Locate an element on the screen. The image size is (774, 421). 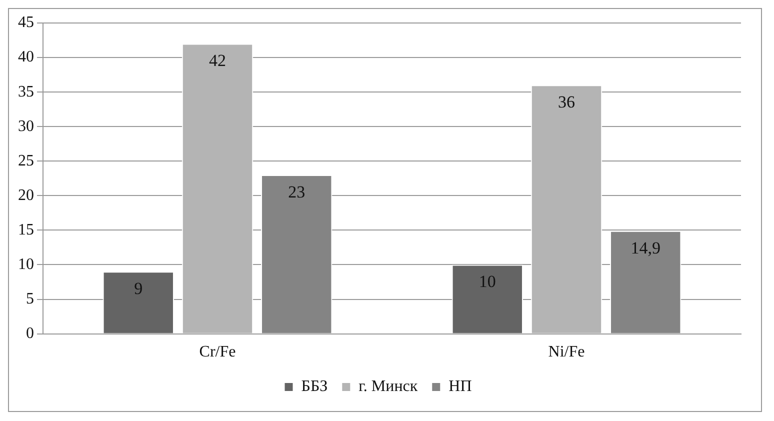
data-label: 36 is located at coordinates (566, 102).